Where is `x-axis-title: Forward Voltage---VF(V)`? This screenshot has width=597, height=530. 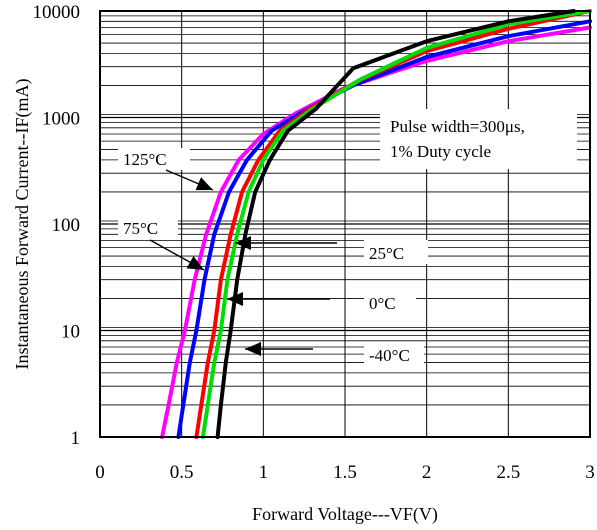
x-axis-title: Forward Voltage---VF(V) is located at coordinates (345, 514).